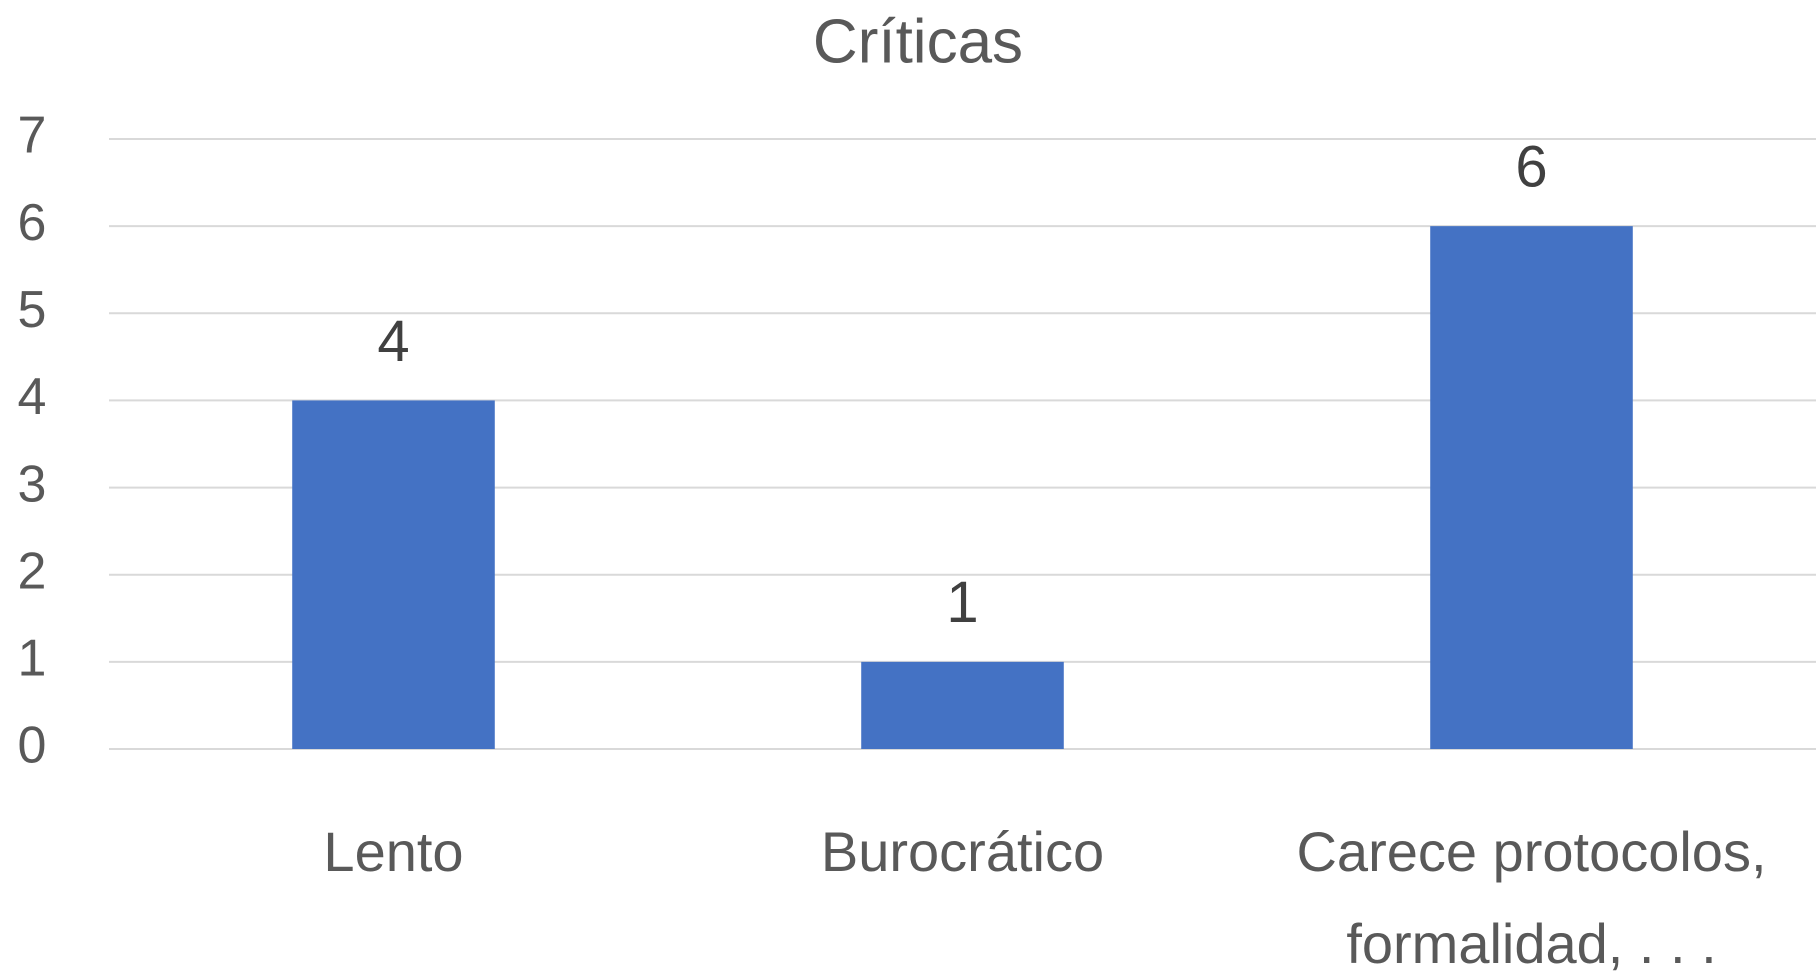 The image size is (1816, 971). I want to click on data-label: 6, so click(1531, 166).